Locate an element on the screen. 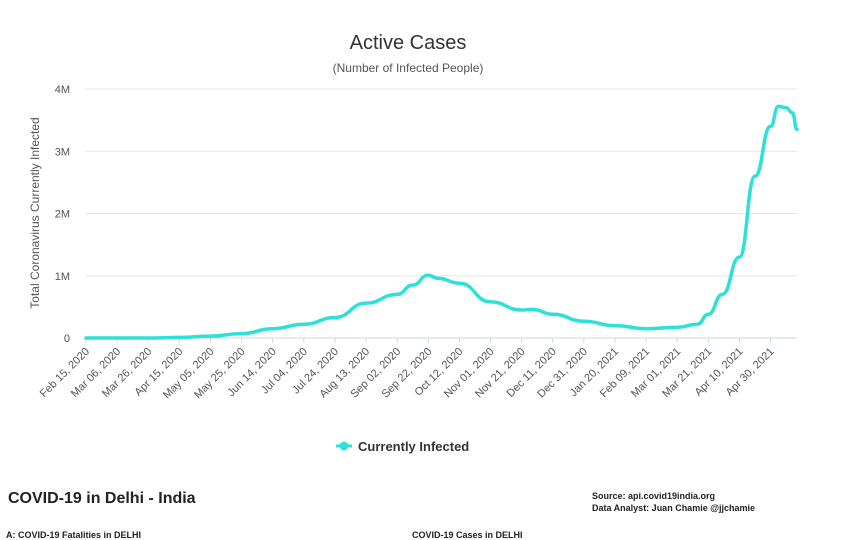  legend: Currently Infected is located at coordinates (402, 446).